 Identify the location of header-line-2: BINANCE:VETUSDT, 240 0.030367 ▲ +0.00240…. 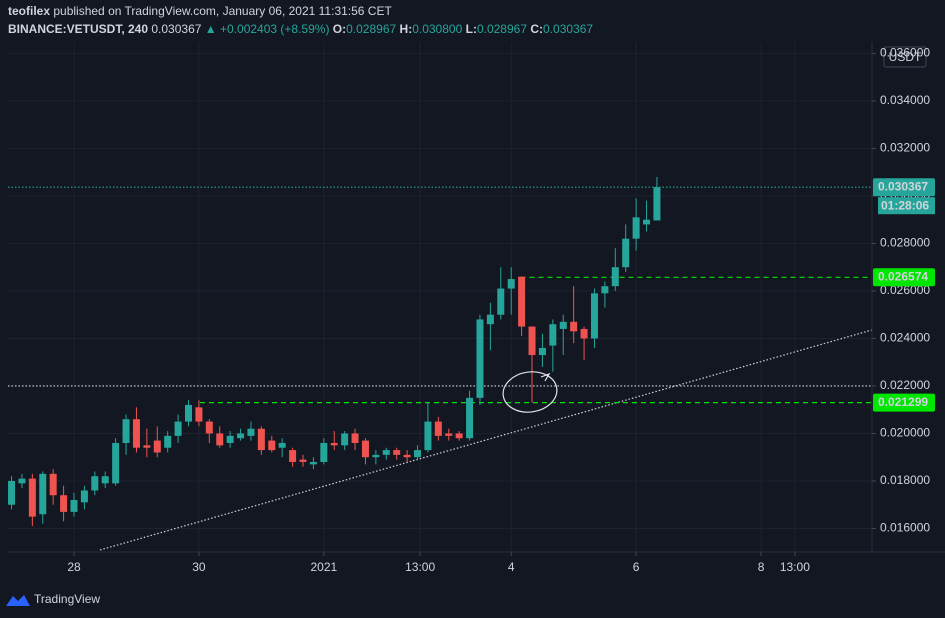
(300, 29).